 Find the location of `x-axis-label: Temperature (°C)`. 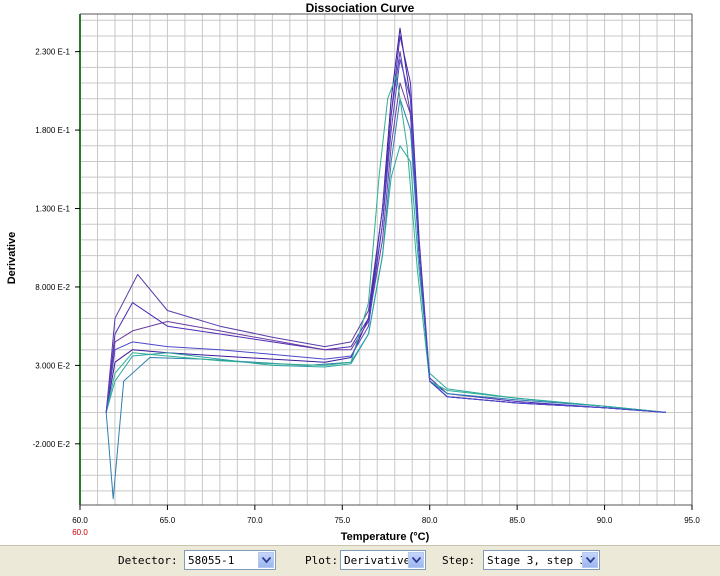

x-axis-label: Temperature (°C) is located at coordinates (385, 537).